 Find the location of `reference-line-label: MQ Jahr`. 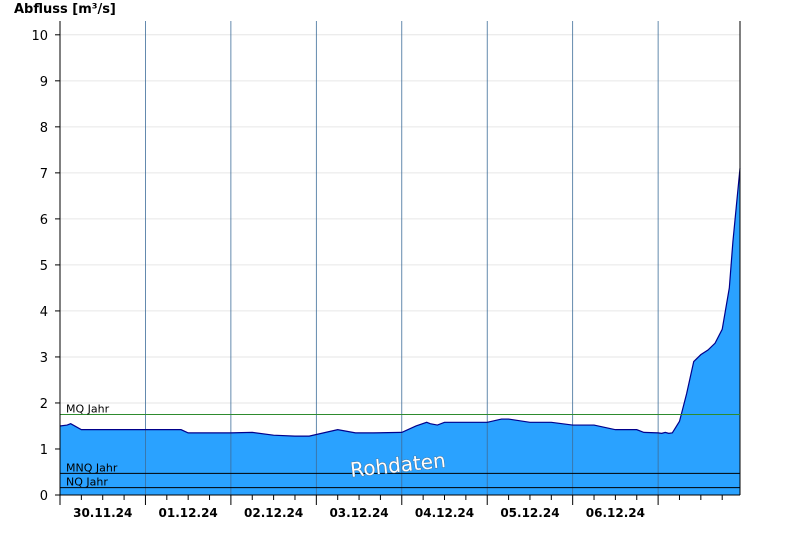

reference-line-label: MQ Jahr is located at coordinates (88, 408).